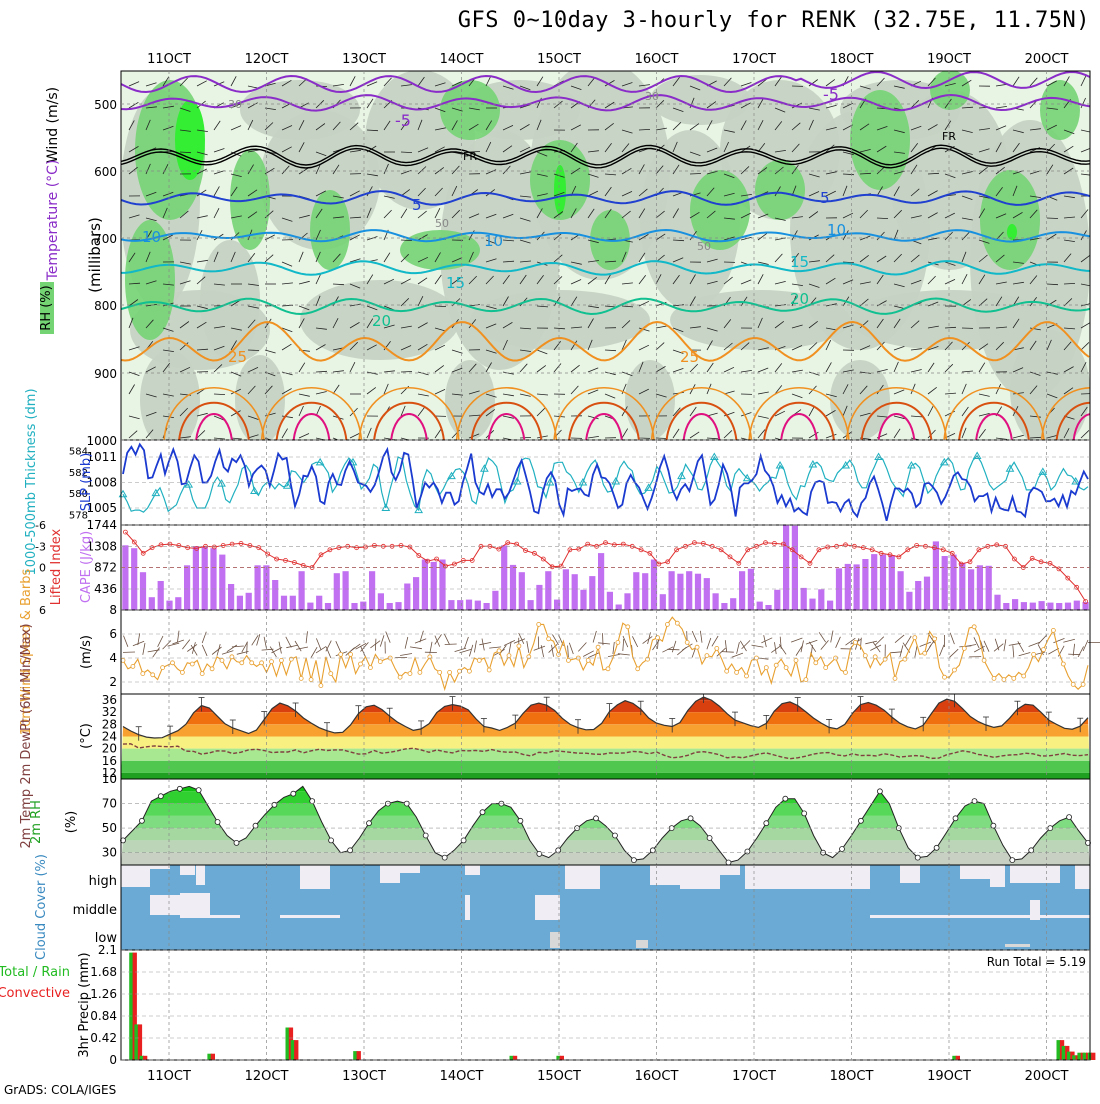 The width and height of the screenshot is (1100, 1104). What do you see at coordinates (547, 907) in the screenshot?
I see `cloud-mid-gap` at bounding box center [547, 907].